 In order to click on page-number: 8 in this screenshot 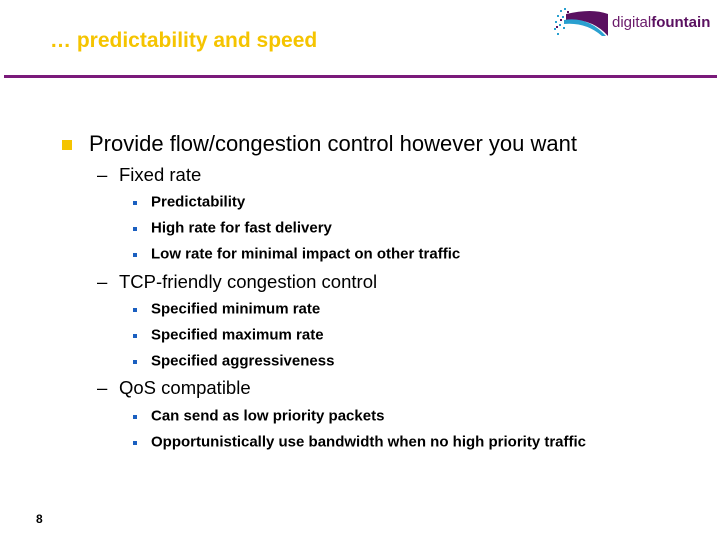, I will do `click(39, 519)`.